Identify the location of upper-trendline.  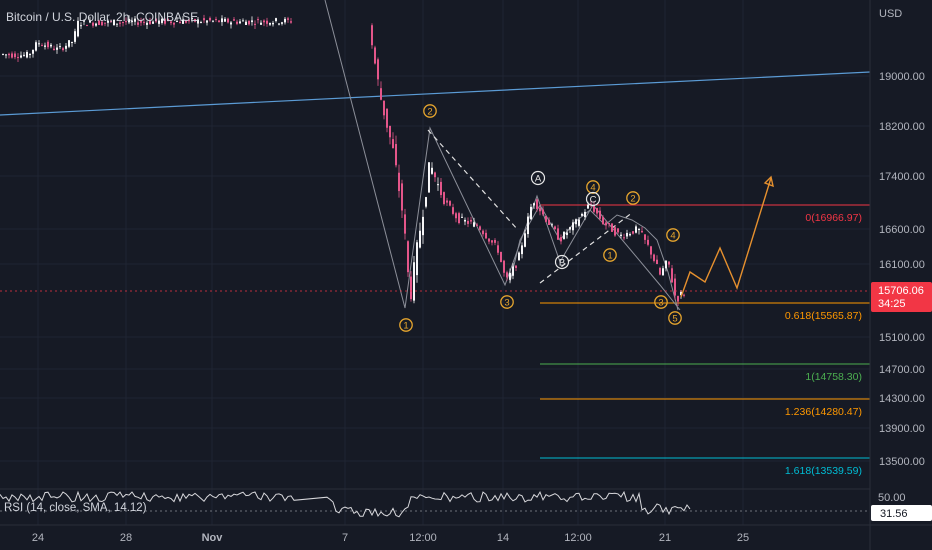
(435, 93).